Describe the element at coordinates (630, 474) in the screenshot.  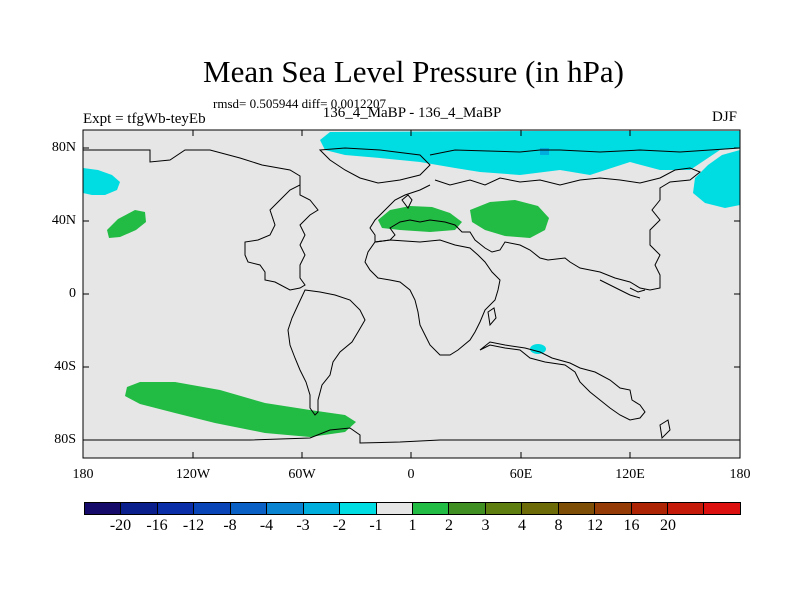
I see `lon-tick-label: 120E` at that location.